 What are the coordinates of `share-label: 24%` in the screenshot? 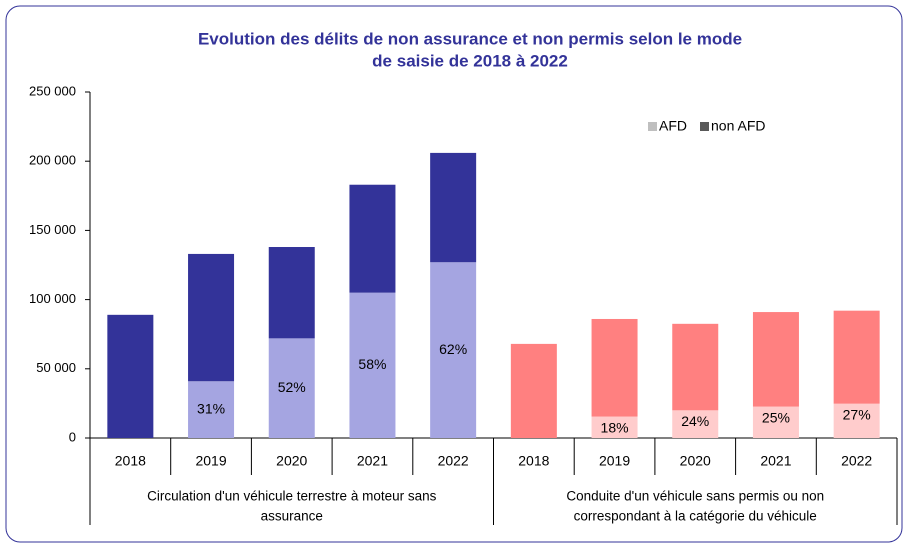 It's located at (695, 421).